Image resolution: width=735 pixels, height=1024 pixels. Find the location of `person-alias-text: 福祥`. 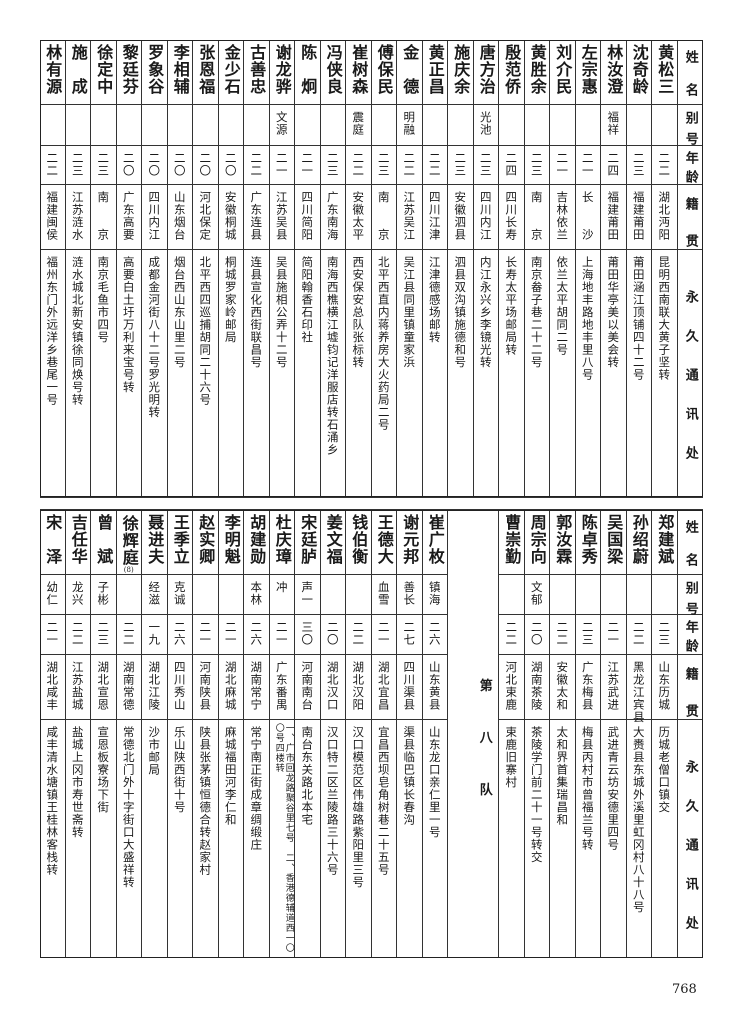

person-alias-text: 福祥 is located at coordinates (613, 123).